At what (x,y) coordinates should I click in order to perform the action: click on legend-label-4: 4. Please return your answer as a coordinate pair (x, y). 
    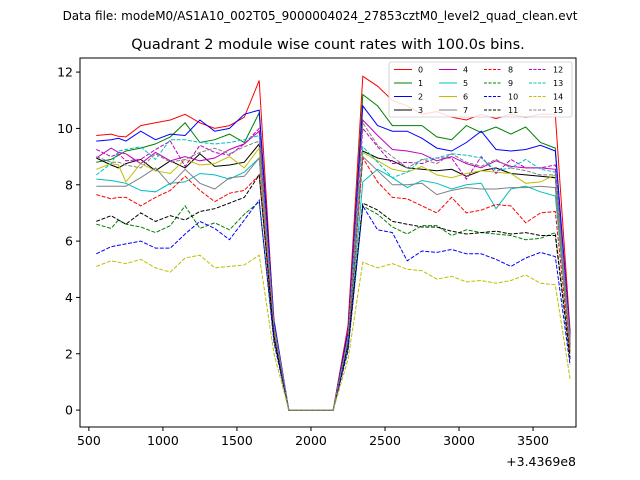
    Looking at the image, I should click on (465, 70).